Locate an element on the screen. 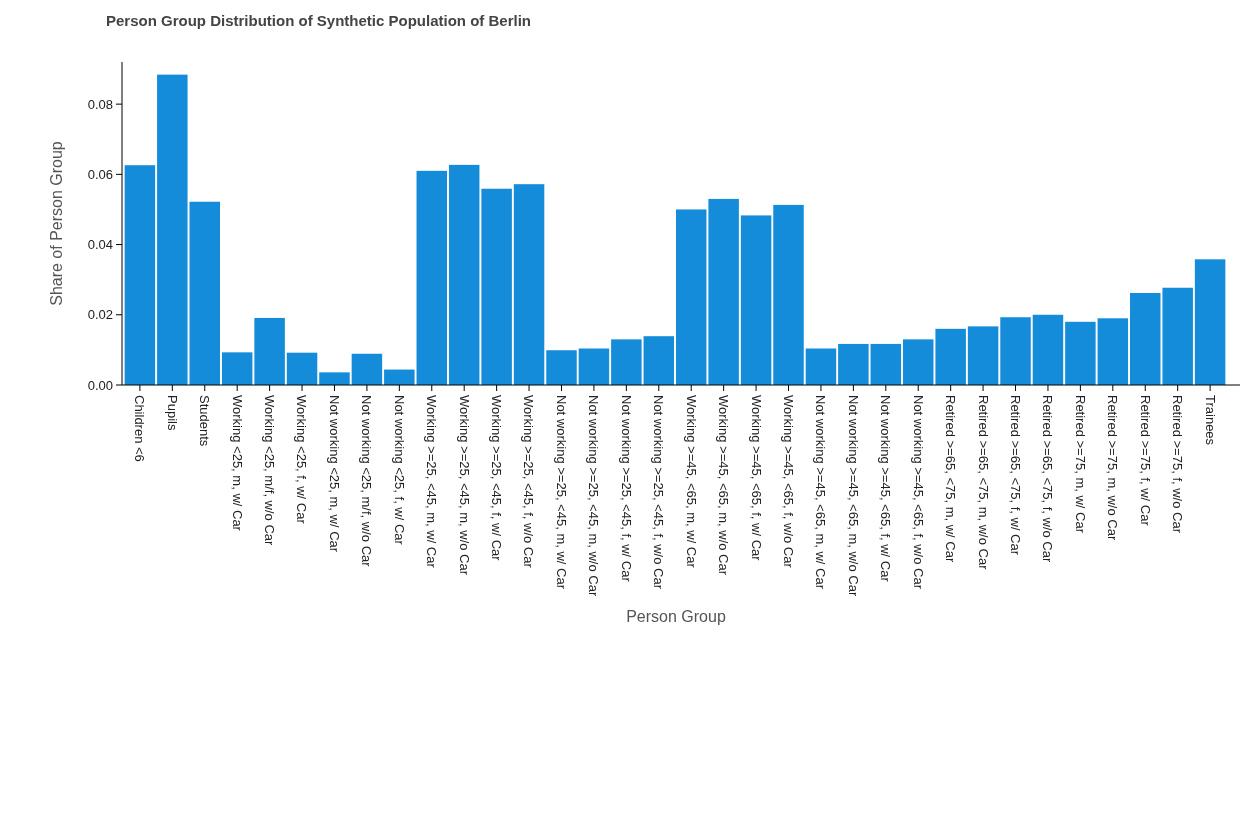 The image size is (1243, 836). x-tick-label: Working >=25, <45, f, w/o Car is located at coordinates (529, 482).